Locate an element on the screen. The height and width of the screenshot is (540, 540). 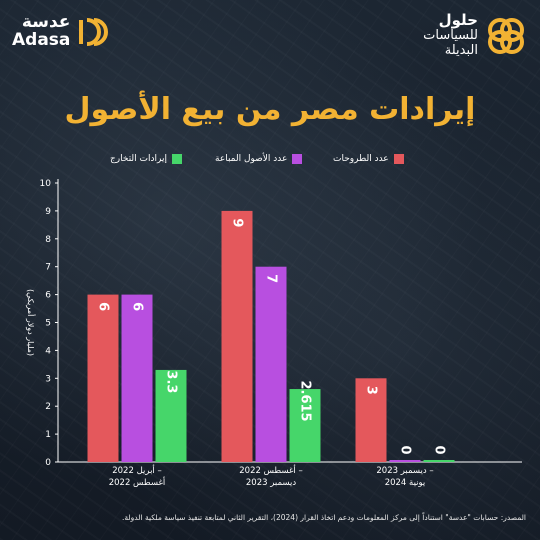
x-category-label: أبريل 2022 – is located at coordinates (137, 470).